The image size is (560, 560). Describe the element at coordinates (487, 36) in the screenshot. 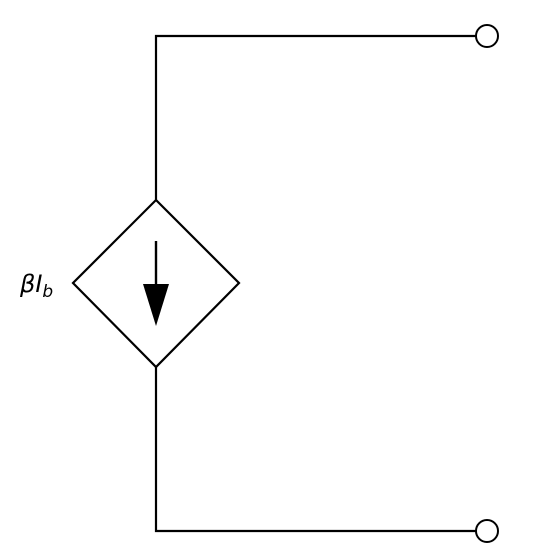

I see `top-terminal` at that location.